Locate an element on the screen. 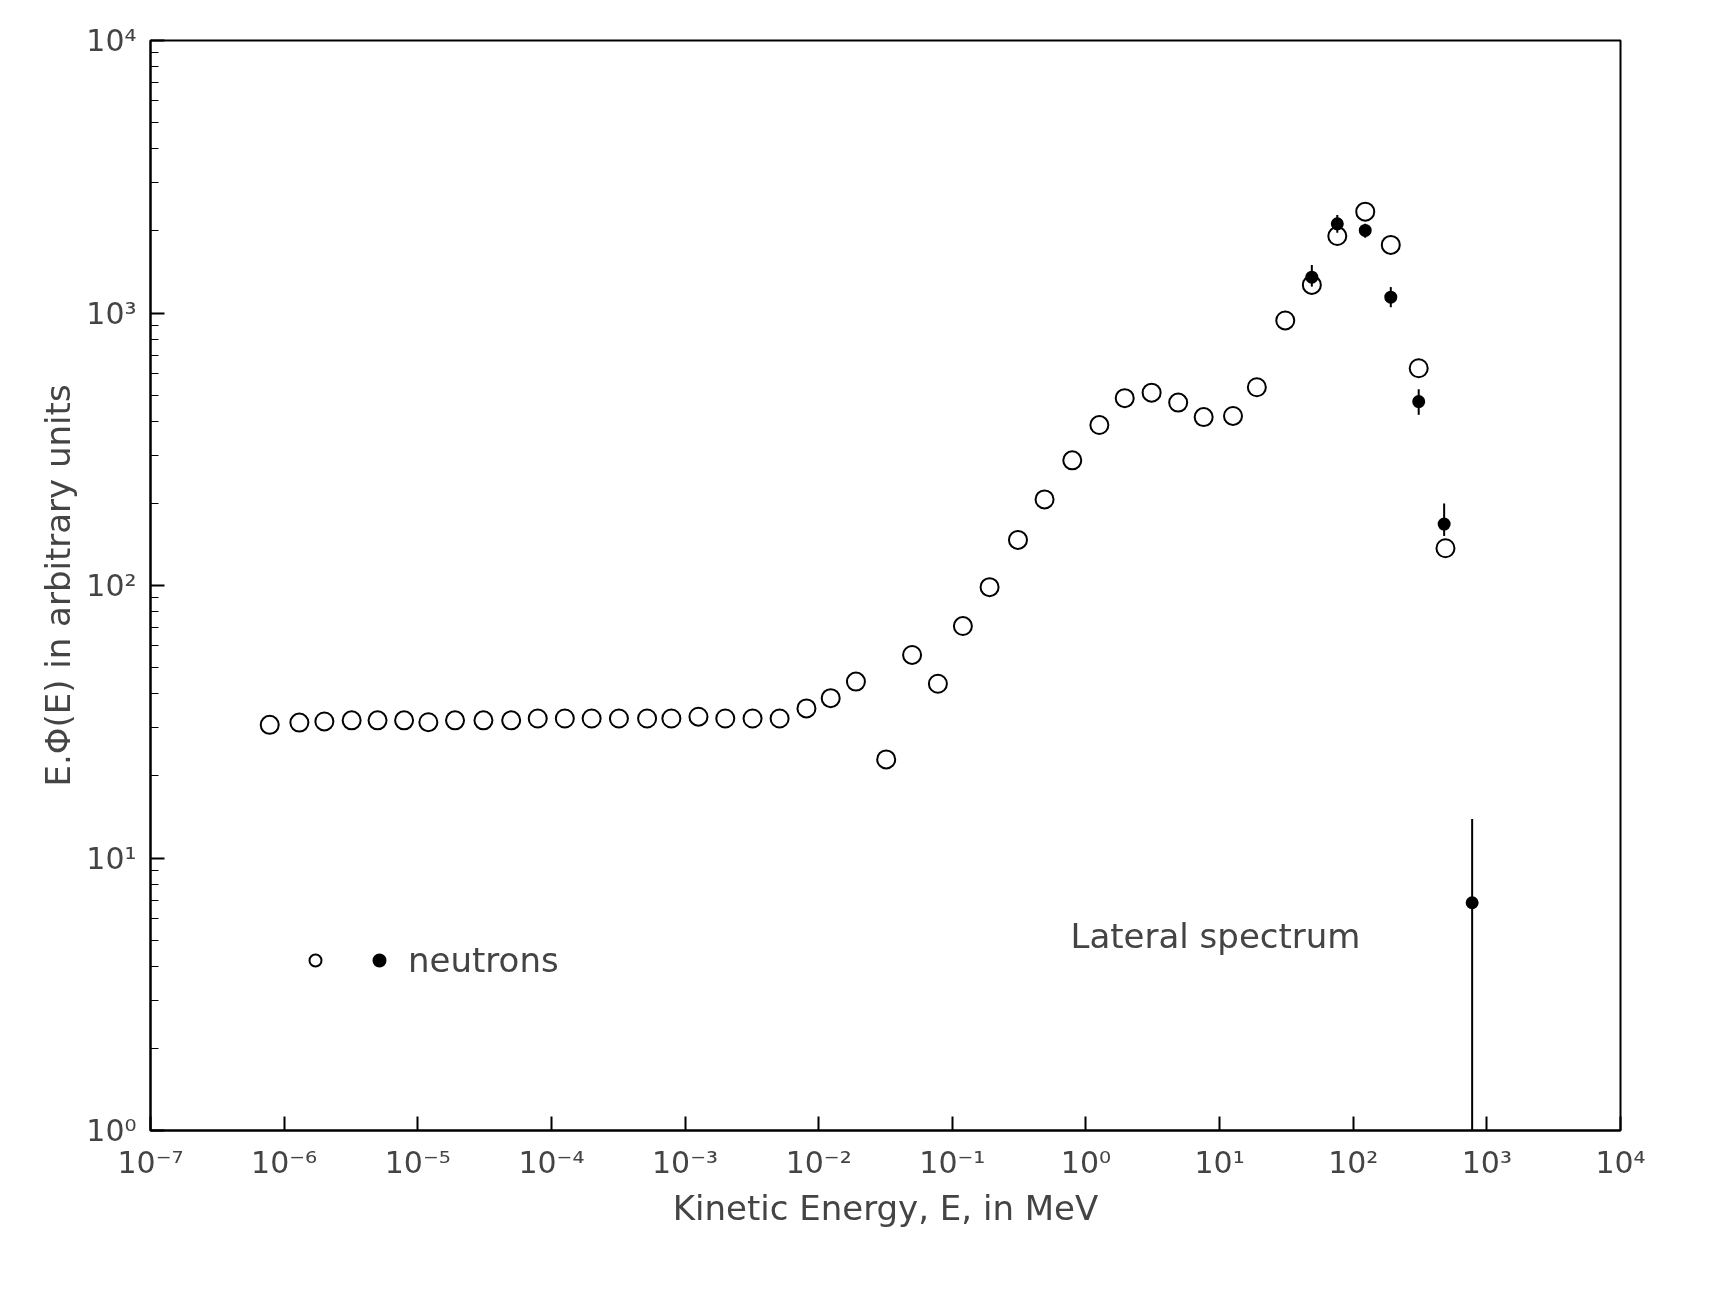  legend-label: neutrons is located at coordinates (483, 960).